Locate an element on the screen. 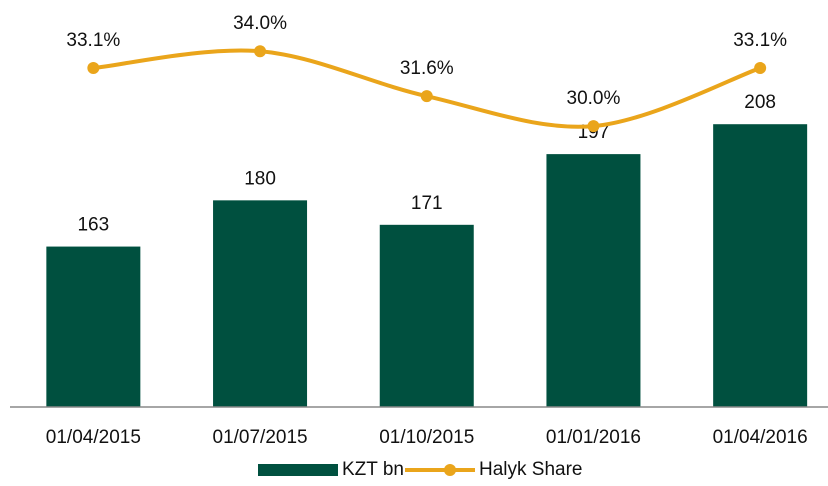 The height and width of the screenshot is (486, 828). legend-swatch is located at coordinates (298, 470).